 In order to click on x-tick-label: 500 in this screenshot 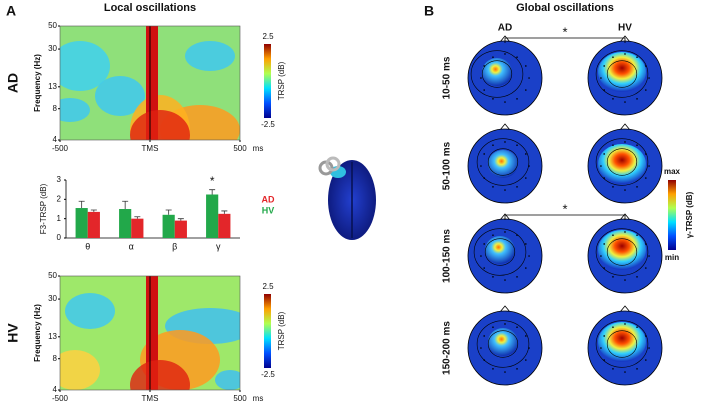, I will do `click(240, 398)`.